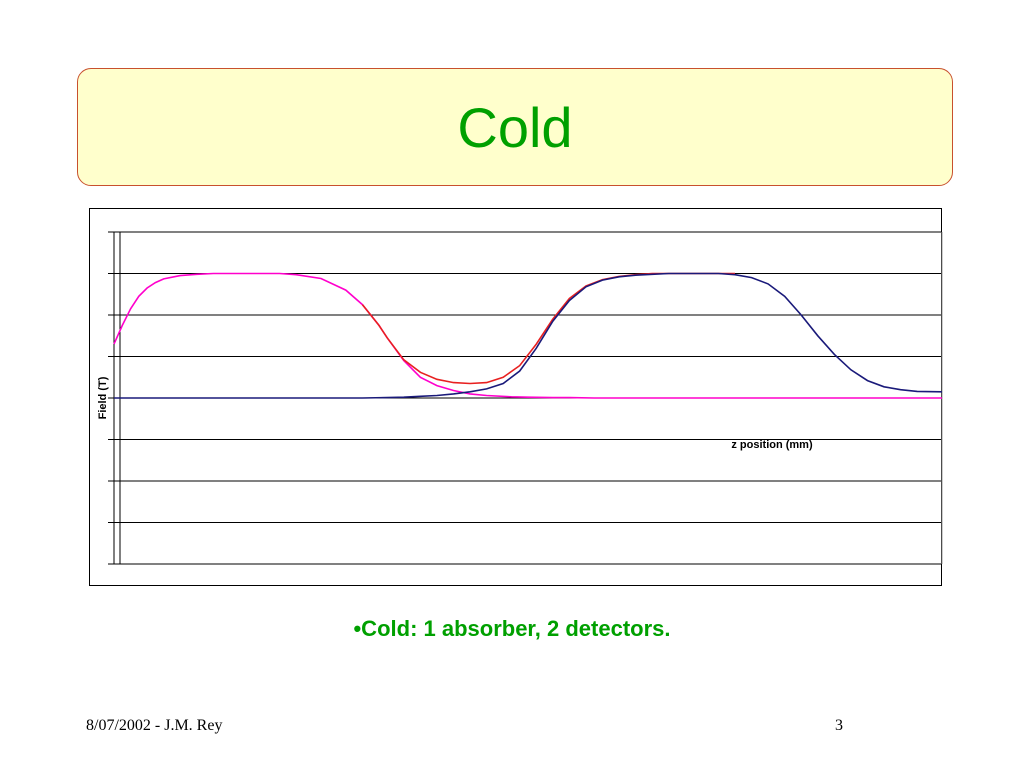  I want to click on footer-date-author: 8/07/2002 - J.M. Rey, so click(154, 725).